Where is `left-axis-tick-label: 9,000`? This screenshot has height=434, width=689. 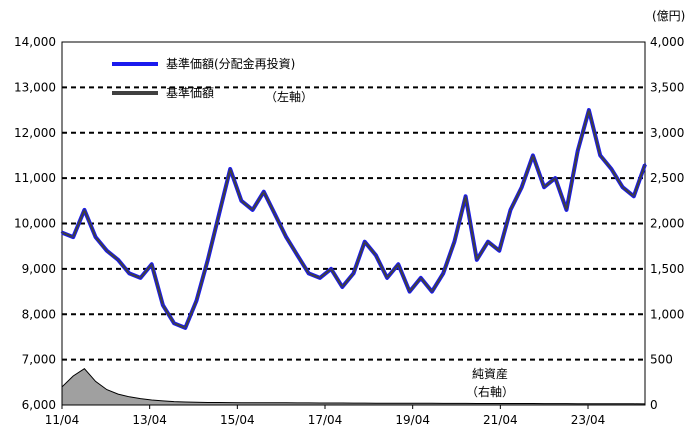 left-axis-tick-label: 9,000 is located at coordinates (39, 269).